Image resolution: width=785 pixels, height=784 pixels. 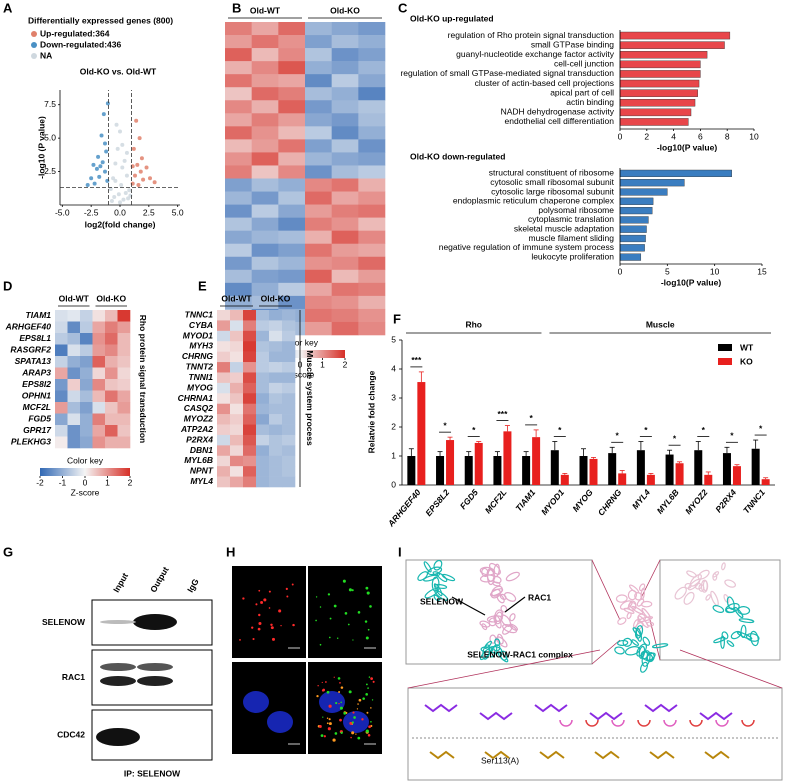 I want to click on structure-label: RAC1, so click(x=539, y=597).